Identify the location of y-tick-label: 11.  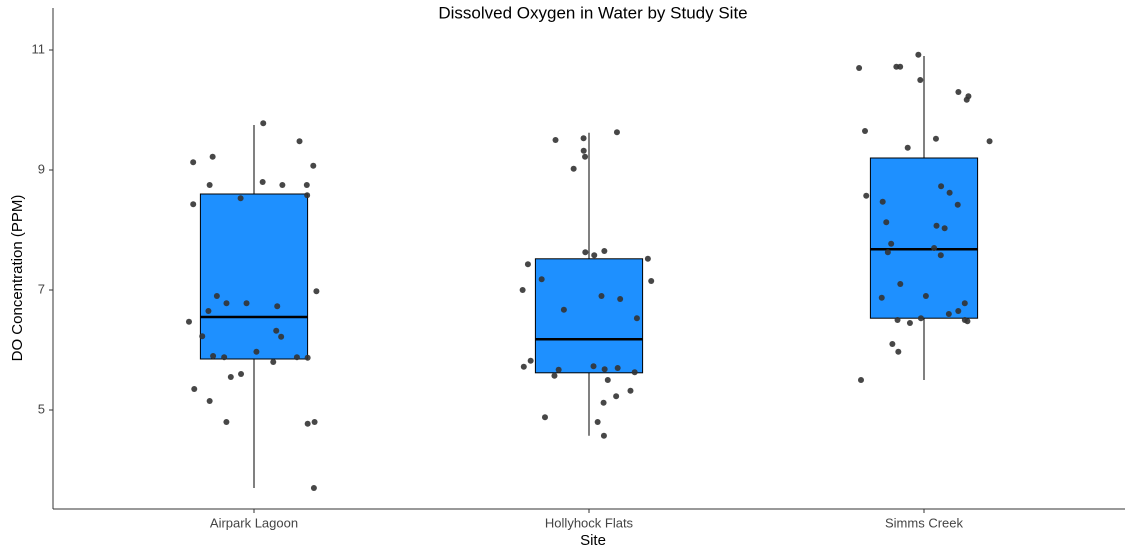
(39, 48).